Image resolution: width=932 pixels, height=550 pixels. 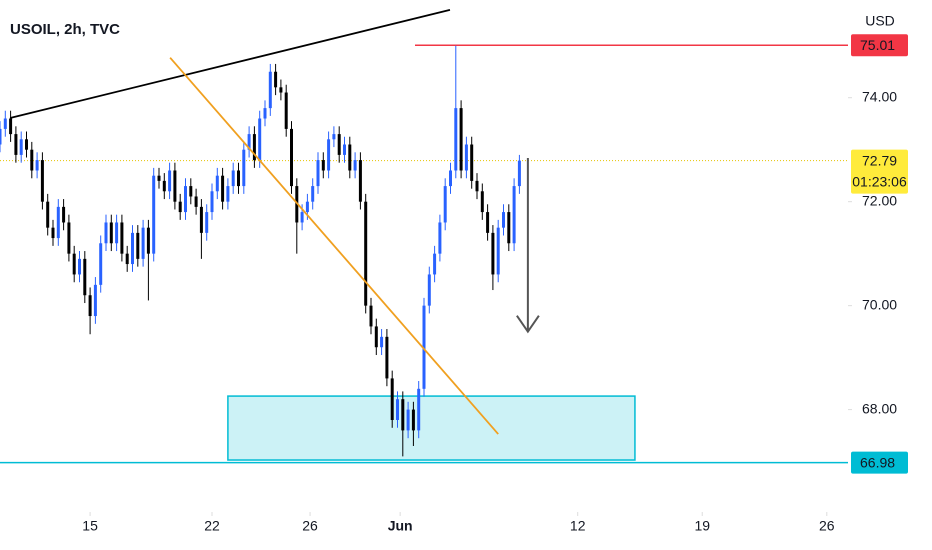 What do you see at coordinates (879, 200) in the screenshot?
I see `y-tick-label: 72.00` at bounding box center [879, 200].